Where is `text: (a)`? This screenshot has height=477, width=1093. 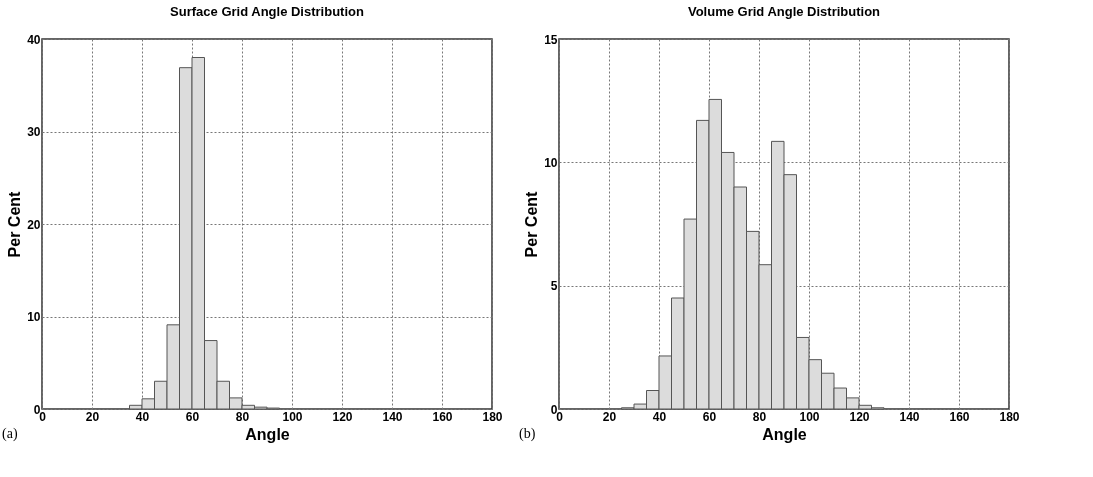
text: (a) is located at coordinates (10, 434).